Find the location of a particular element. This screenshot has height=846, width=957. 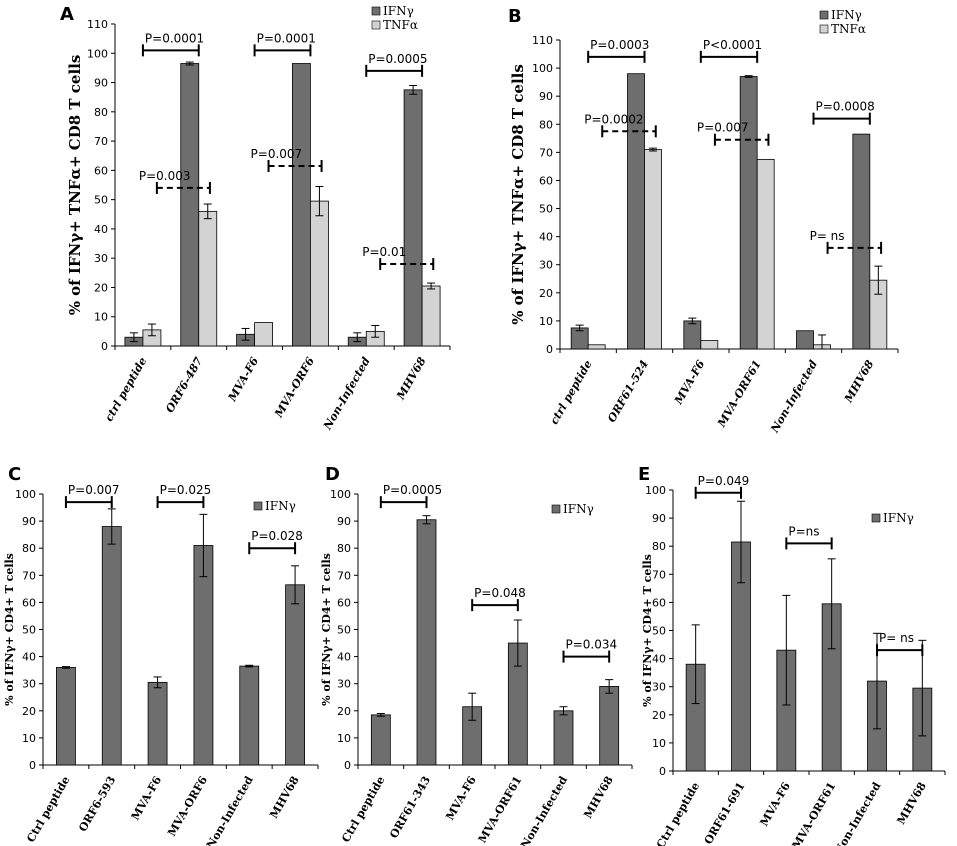

x-category-label: ORF61-343 is located at coordinates (410, 807).